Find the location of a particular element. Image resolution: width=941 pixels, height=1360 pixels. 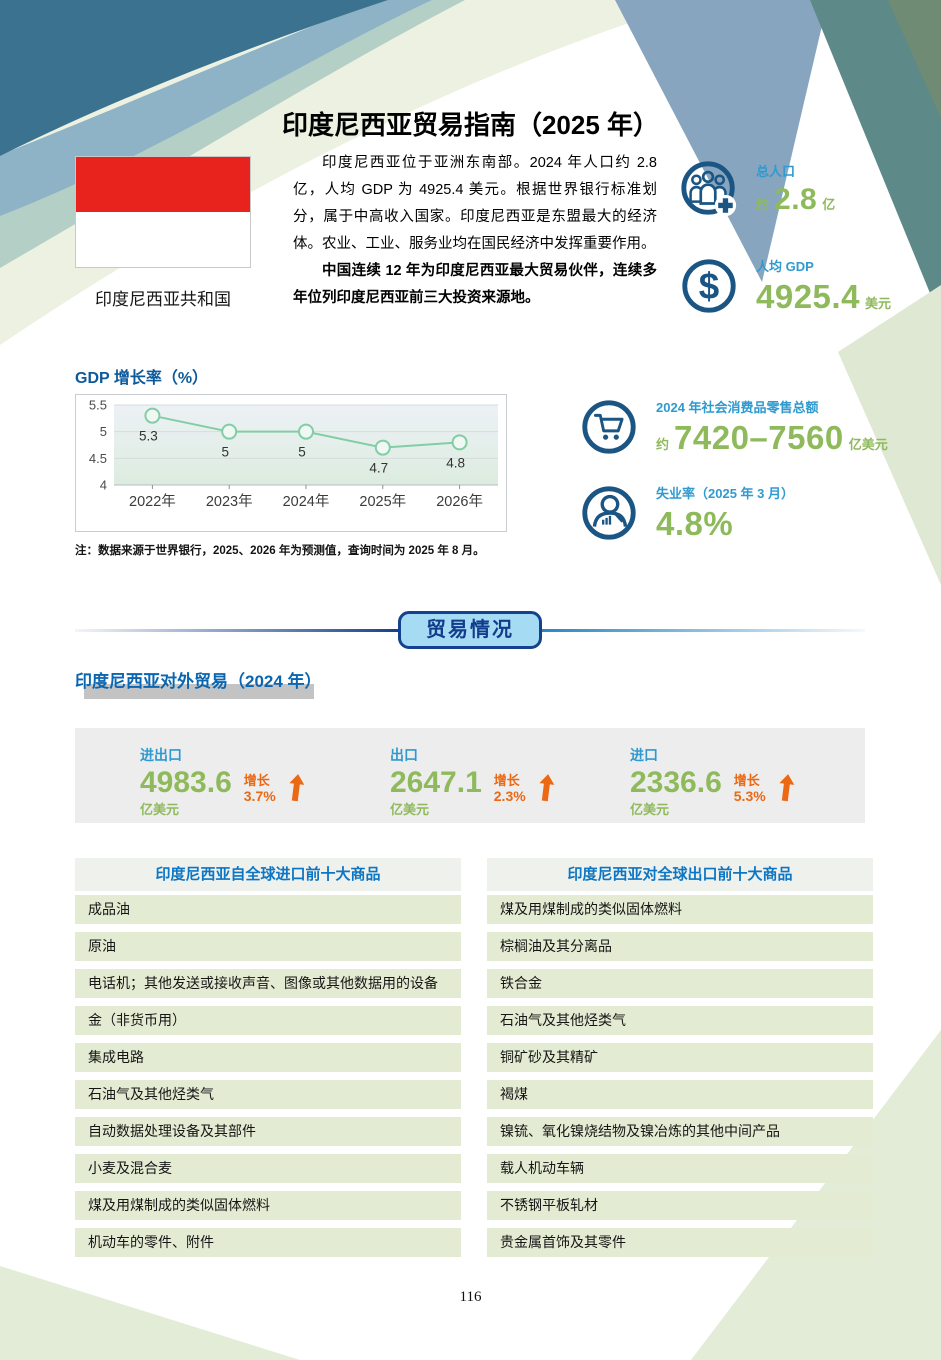

stat-value: 4.8% is located at coordinates (695, 523).